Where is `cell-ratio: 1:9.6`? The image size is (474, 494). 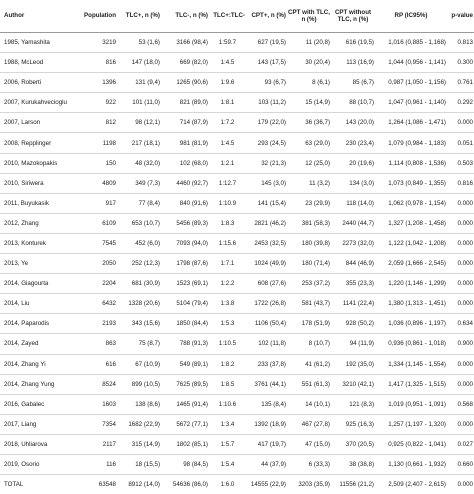 cell-ratio: 1:9.6 is located at coordinates (227, 83).